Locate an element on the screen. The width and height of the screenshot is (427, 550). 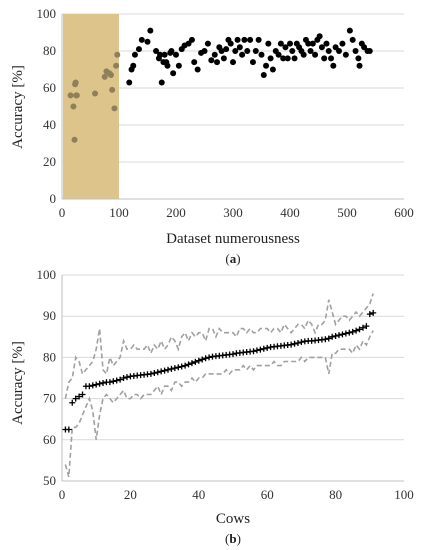
panel-b-label-close: ) is located at coordinates (239, 538).